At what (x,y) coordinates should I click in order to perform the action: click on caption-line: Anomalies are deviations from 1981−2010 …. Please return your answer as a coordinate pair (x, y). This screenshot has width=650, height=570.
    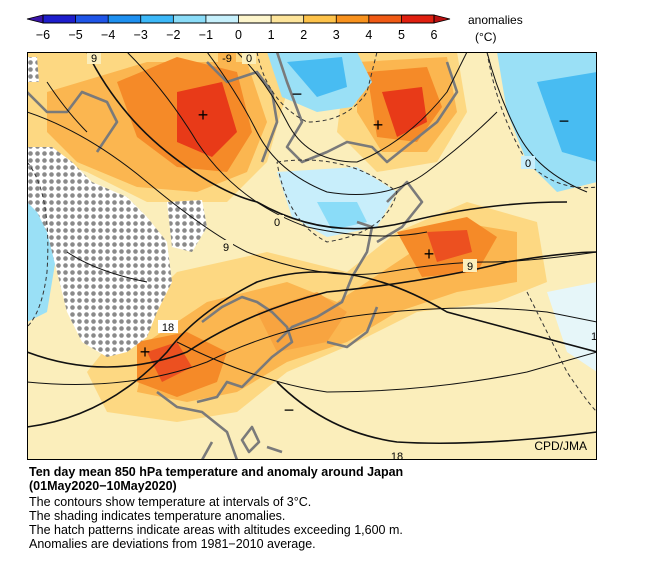
    Looking at the image, I should click on (172, 544).